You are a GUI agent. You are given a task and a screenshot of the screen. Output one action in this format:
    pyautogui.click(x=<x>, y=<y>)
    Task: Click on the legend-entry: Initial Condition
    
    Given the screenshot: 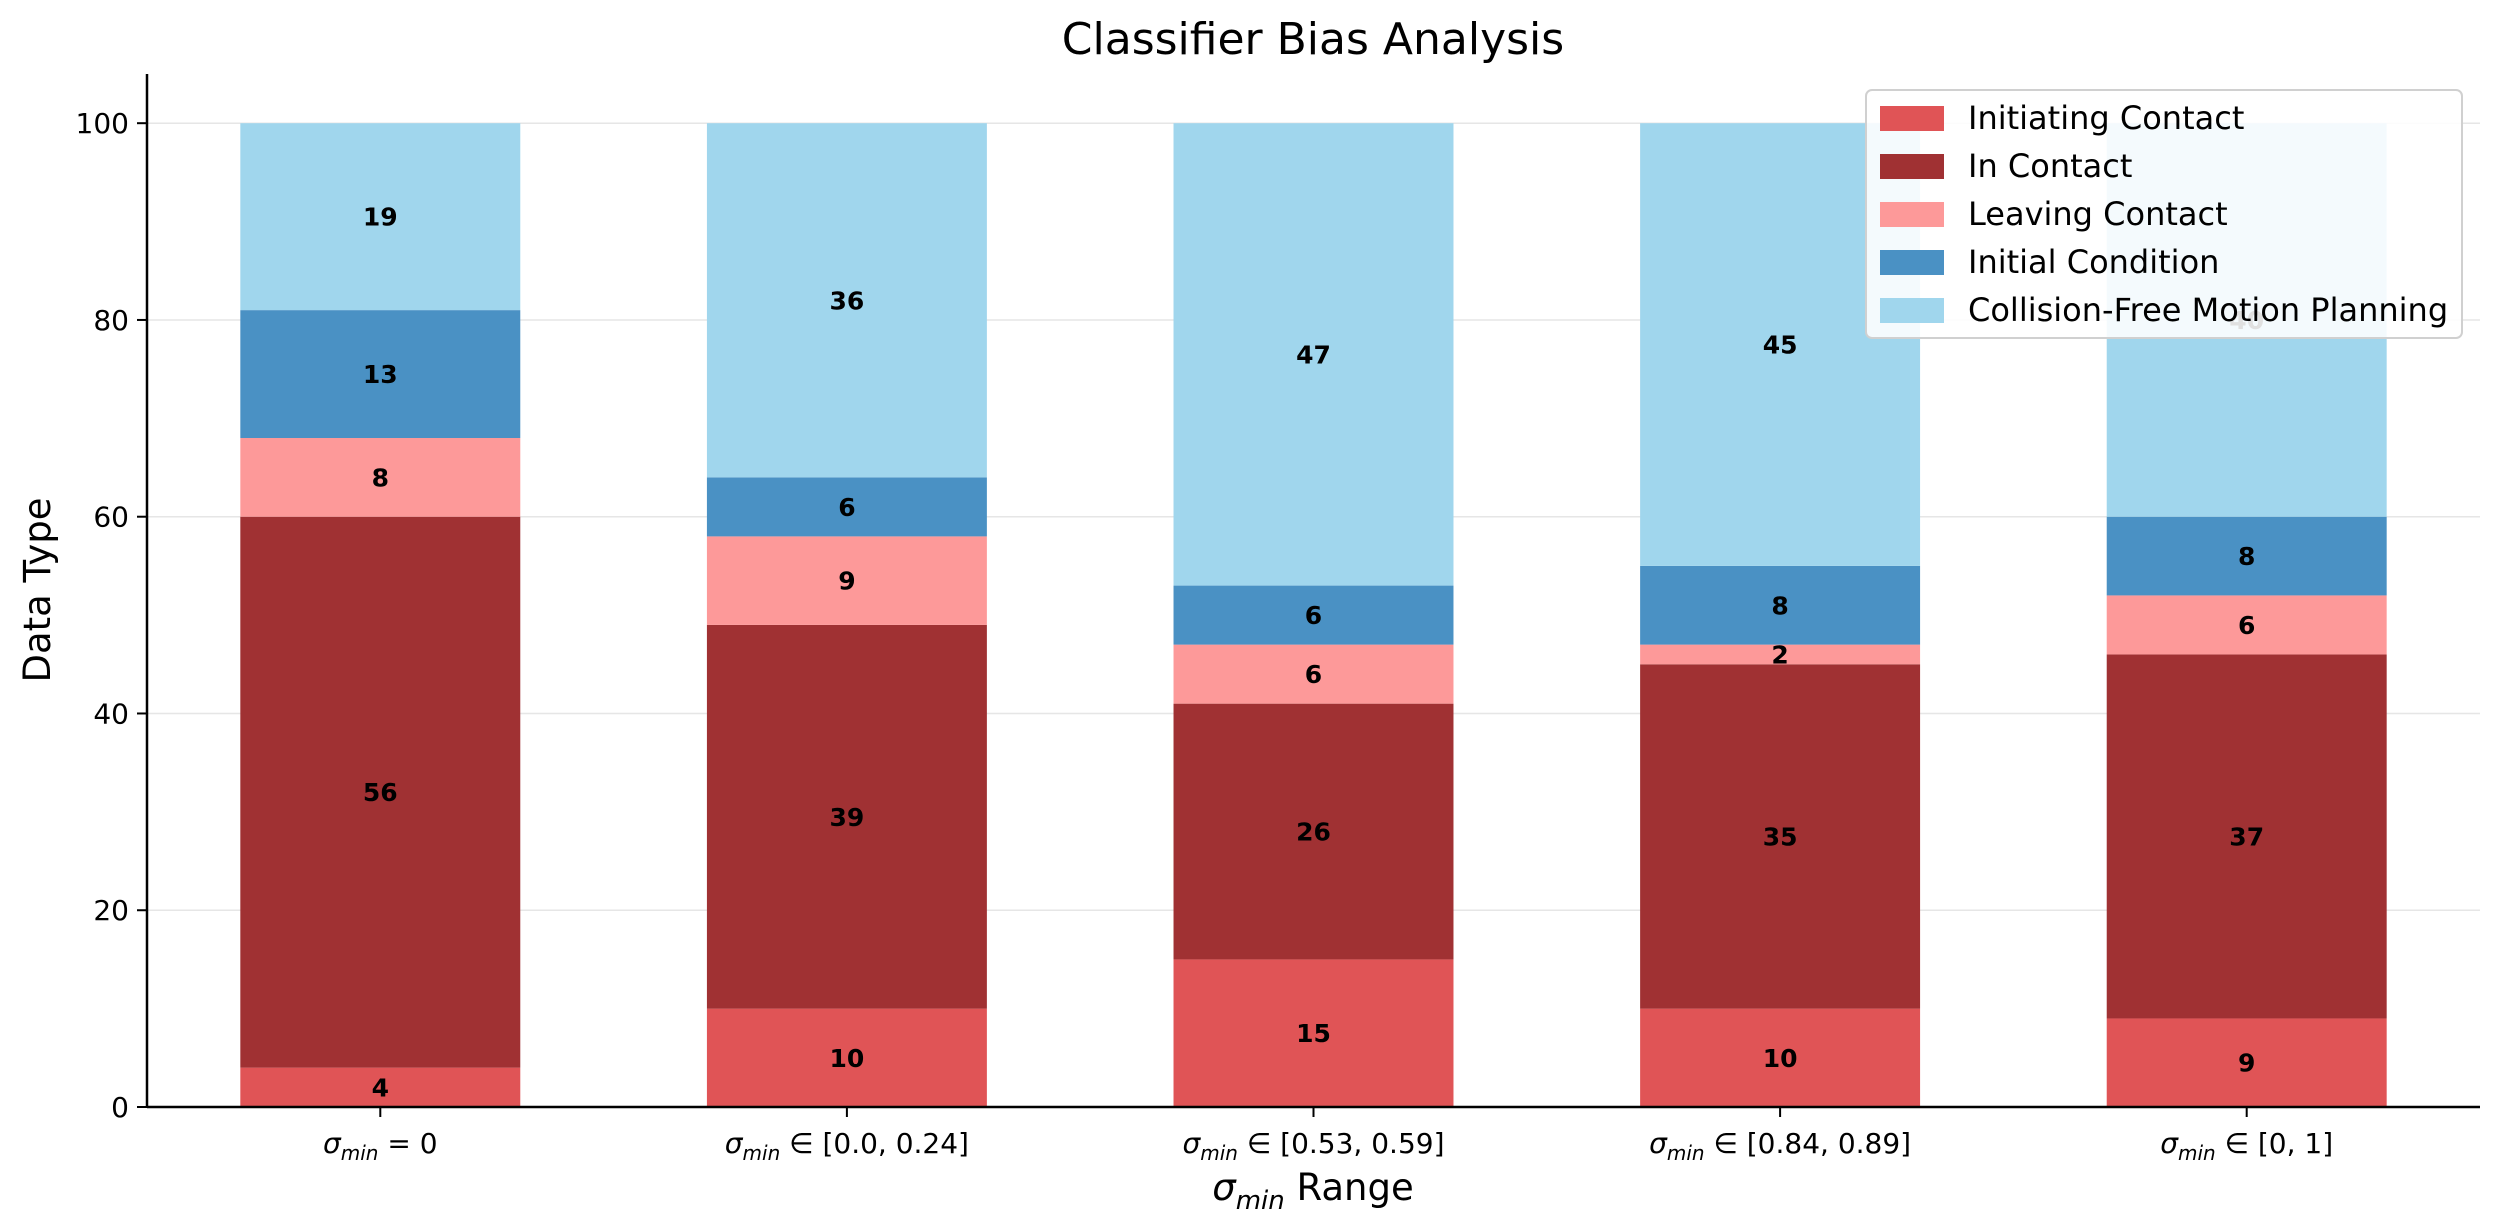 What is the action you would take?
    pyautogui.click(x=2093, y=262)
    